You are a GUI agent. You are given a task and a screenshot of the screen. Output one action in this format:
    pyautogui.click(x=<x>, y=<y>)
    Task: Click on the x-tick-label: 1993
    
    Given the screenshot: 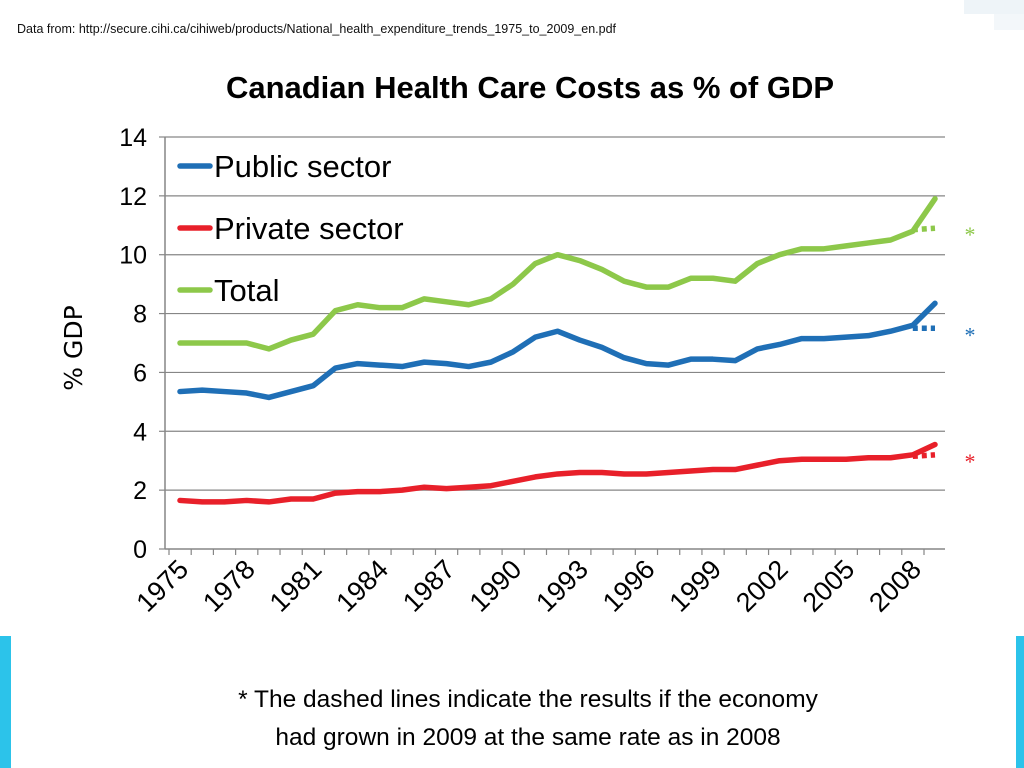 What is the action you would take?
    pyautogui.click(x=562, y=586)
    